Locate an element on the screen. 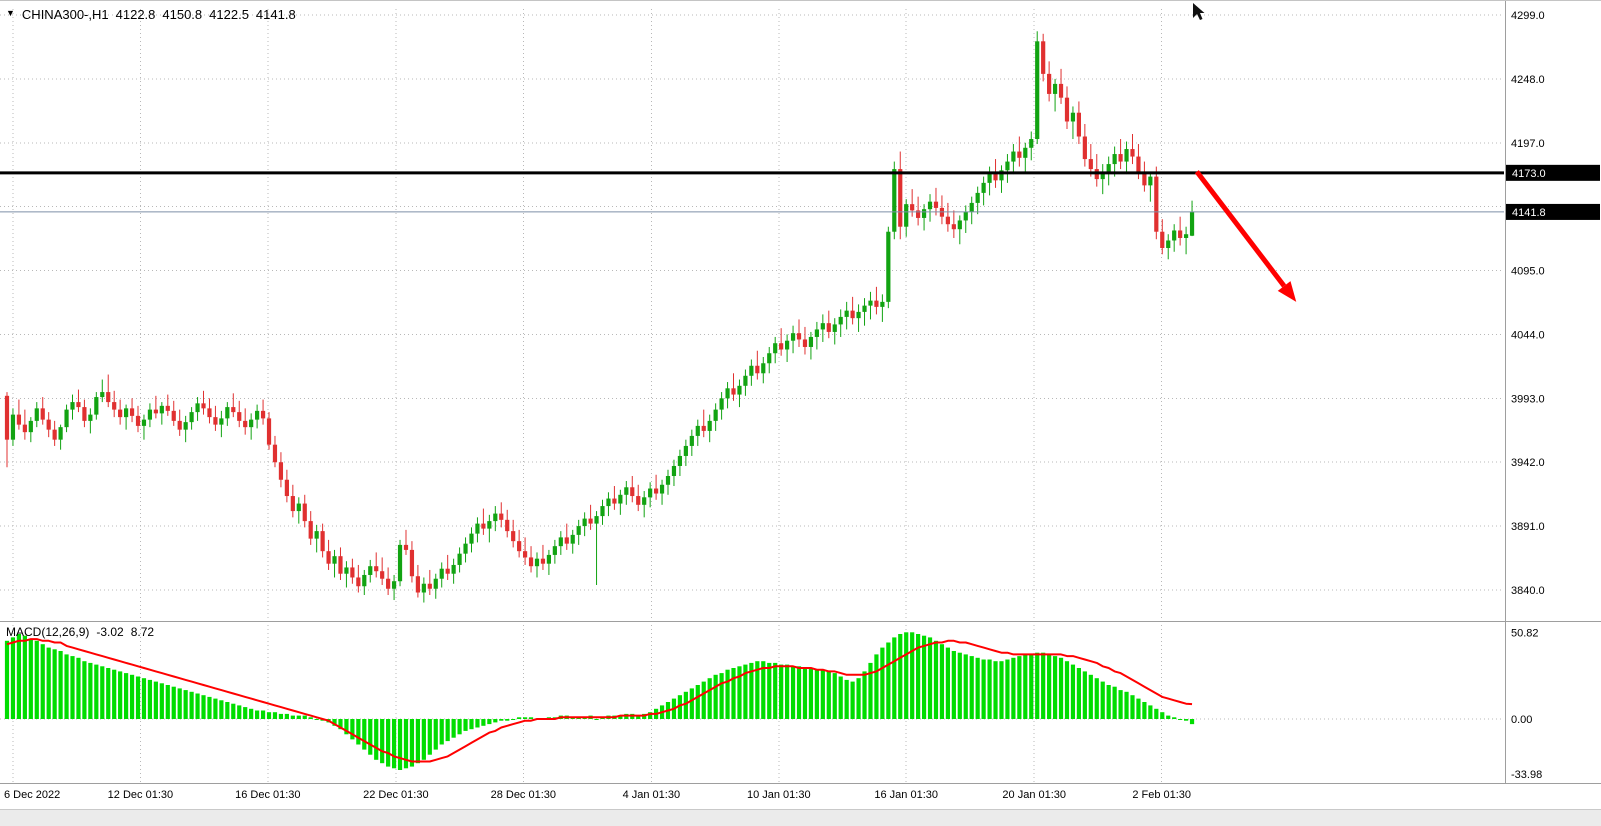 This screenshot has width=1601, height=826. price-tick-label: 4044.0 is located at coordinates (1528, 335).